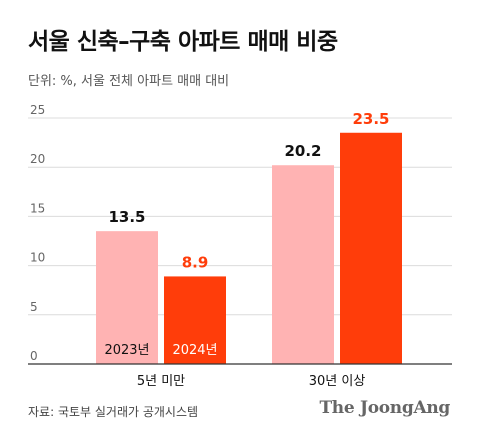 The height and width of the screenshot is (439, 480). Describe the element at coordinates (37, 258) in the screenshot. I see `y-tick-label: 10` at that location.